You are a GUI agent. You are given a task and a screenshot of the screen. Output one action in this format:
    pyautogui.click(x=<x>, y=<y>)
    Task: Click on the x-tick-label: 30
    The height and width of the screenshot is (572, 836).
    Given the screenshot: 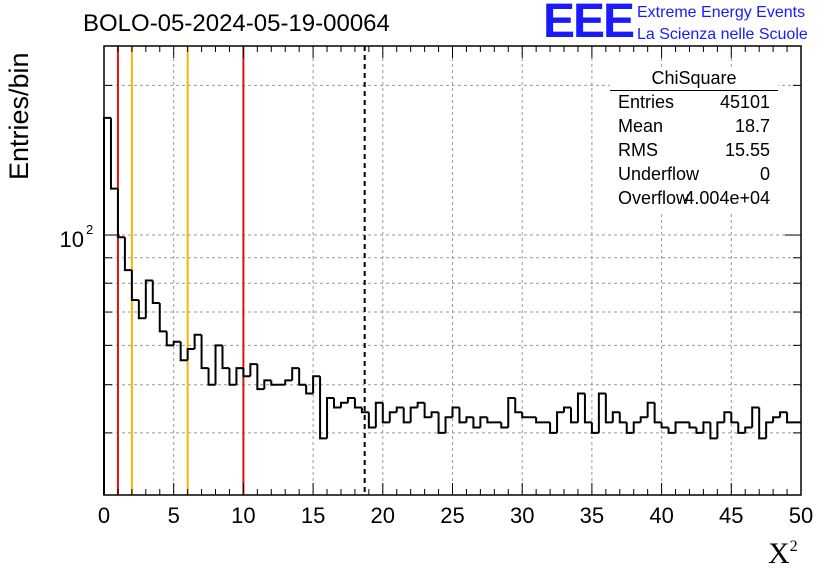 What is the action you would take?
    pyautogui.click(x=522, y=515)
    